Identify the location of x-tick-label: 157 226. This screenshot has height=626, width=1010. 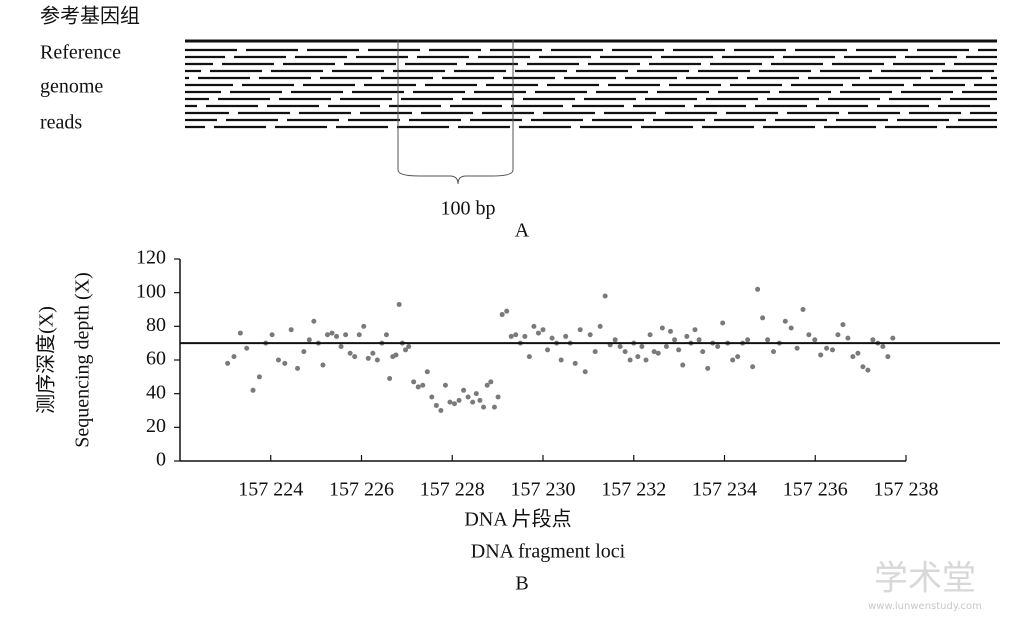
(361, 490).